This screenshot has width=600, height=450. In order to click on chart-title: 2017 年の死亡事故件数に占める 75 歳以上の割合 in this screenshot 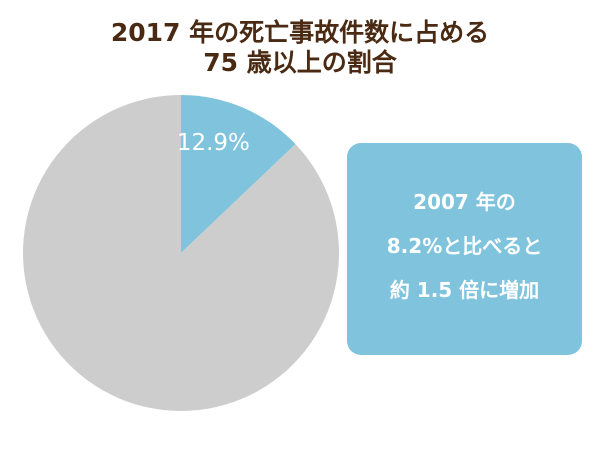, I will do `click(300, 48)`.